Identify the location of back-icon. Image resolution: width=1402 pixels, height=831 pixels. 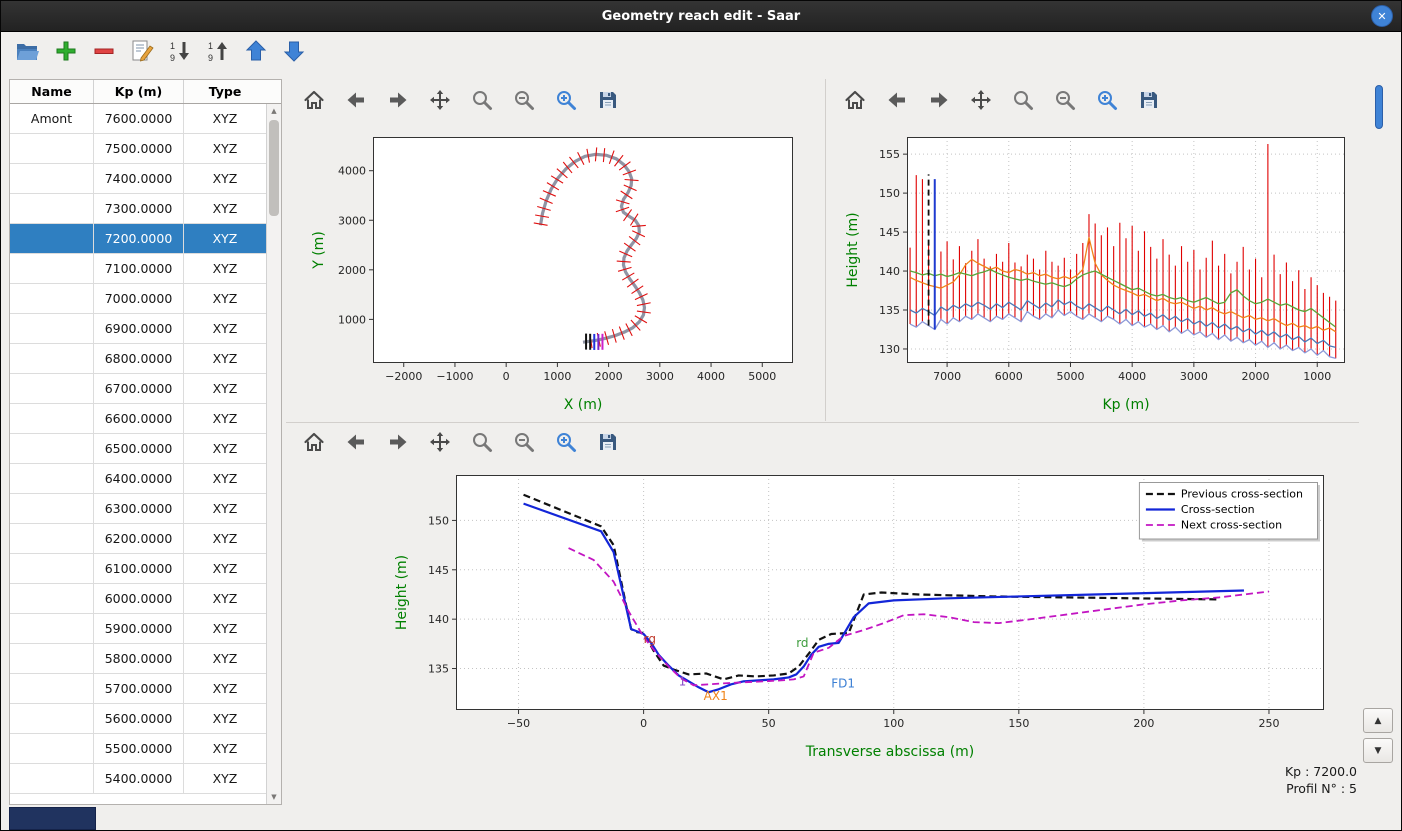
(357, 442).